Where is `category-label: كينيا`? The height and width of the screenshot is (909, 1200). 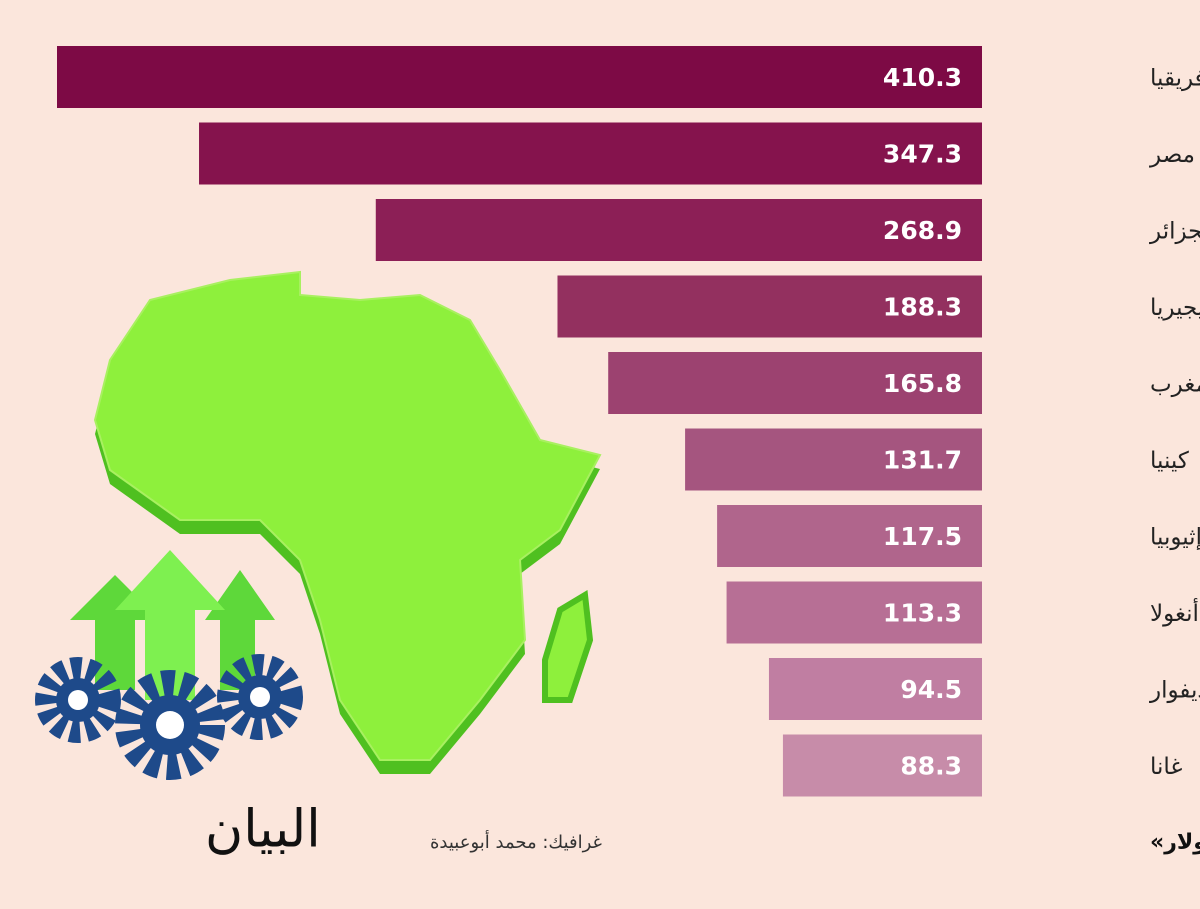 category-label: كينيا is located at coordinates (1169, 461).